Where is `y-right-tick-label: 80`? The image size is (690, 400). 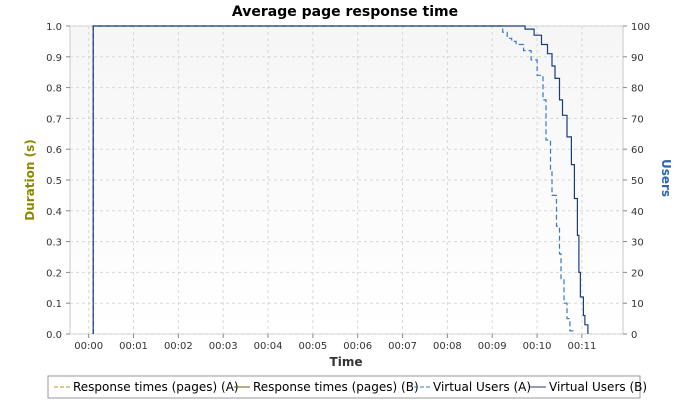
y-right-tick-label: 80 is located at coordinates (637, 89).